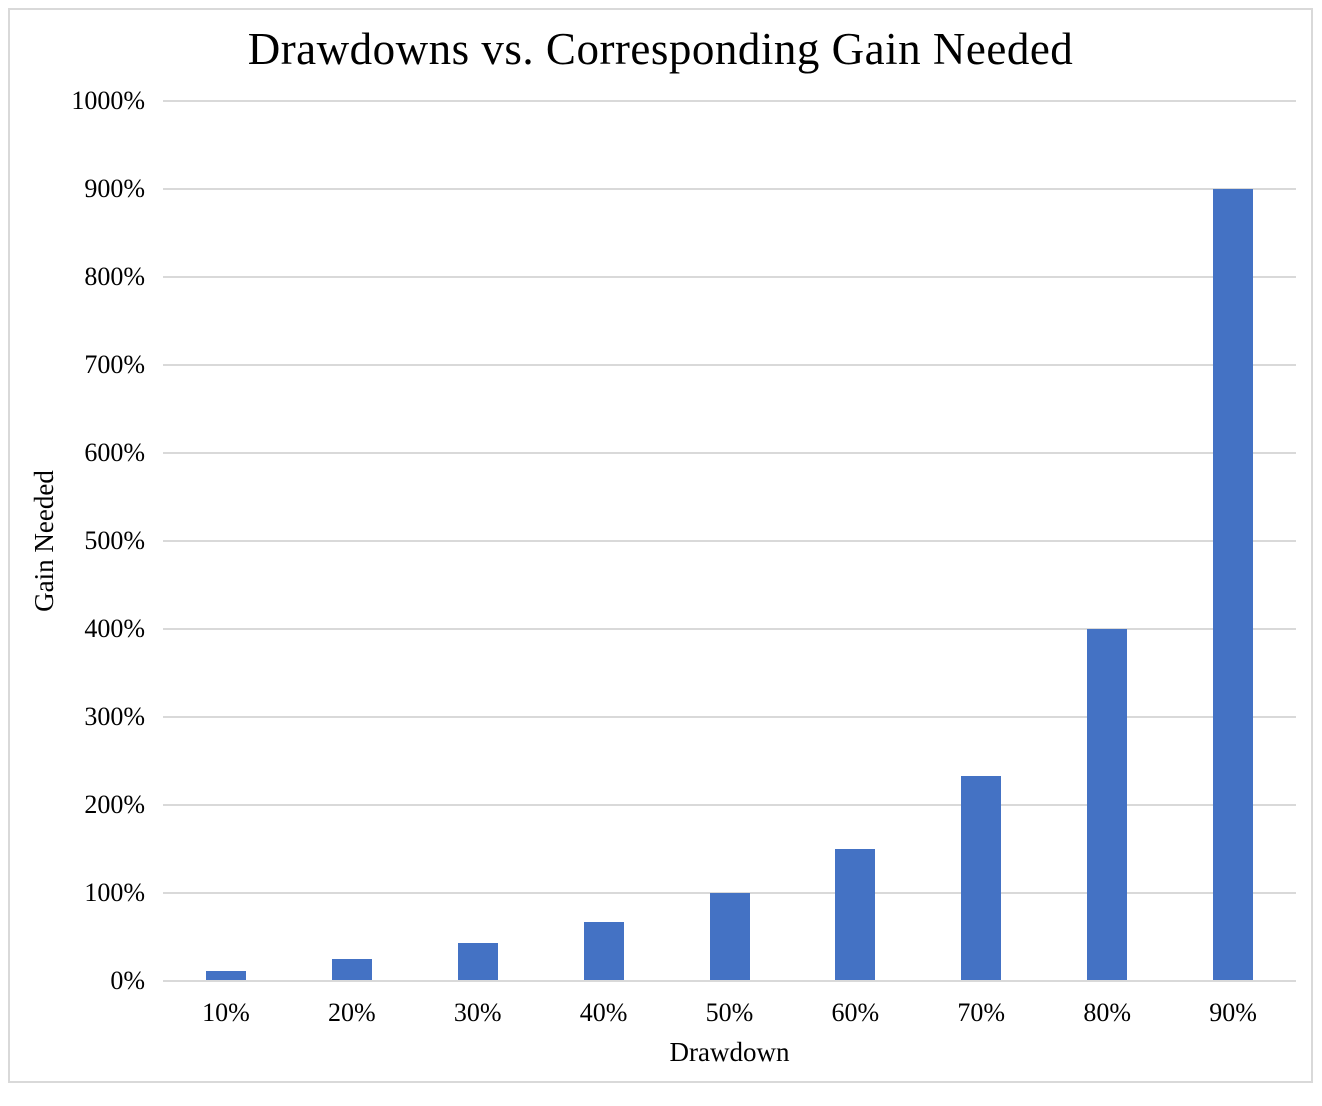 This screenshot has height=1106, width=1322. I want to click on x-tick-label: 70%, so click(981, 1012).